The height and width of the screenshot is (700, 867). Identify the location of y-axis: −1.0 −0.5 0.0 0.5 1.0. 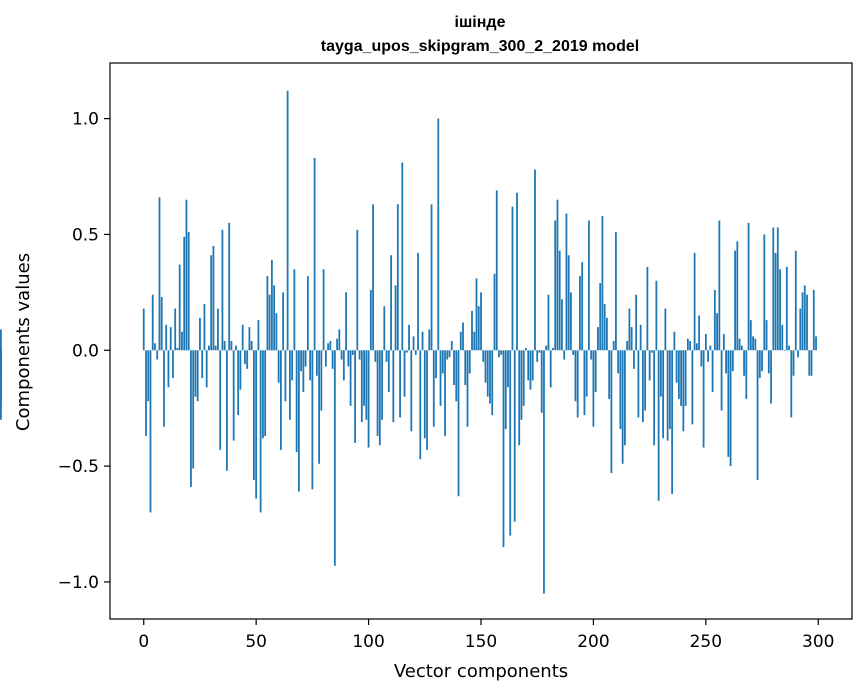
(84, 351).